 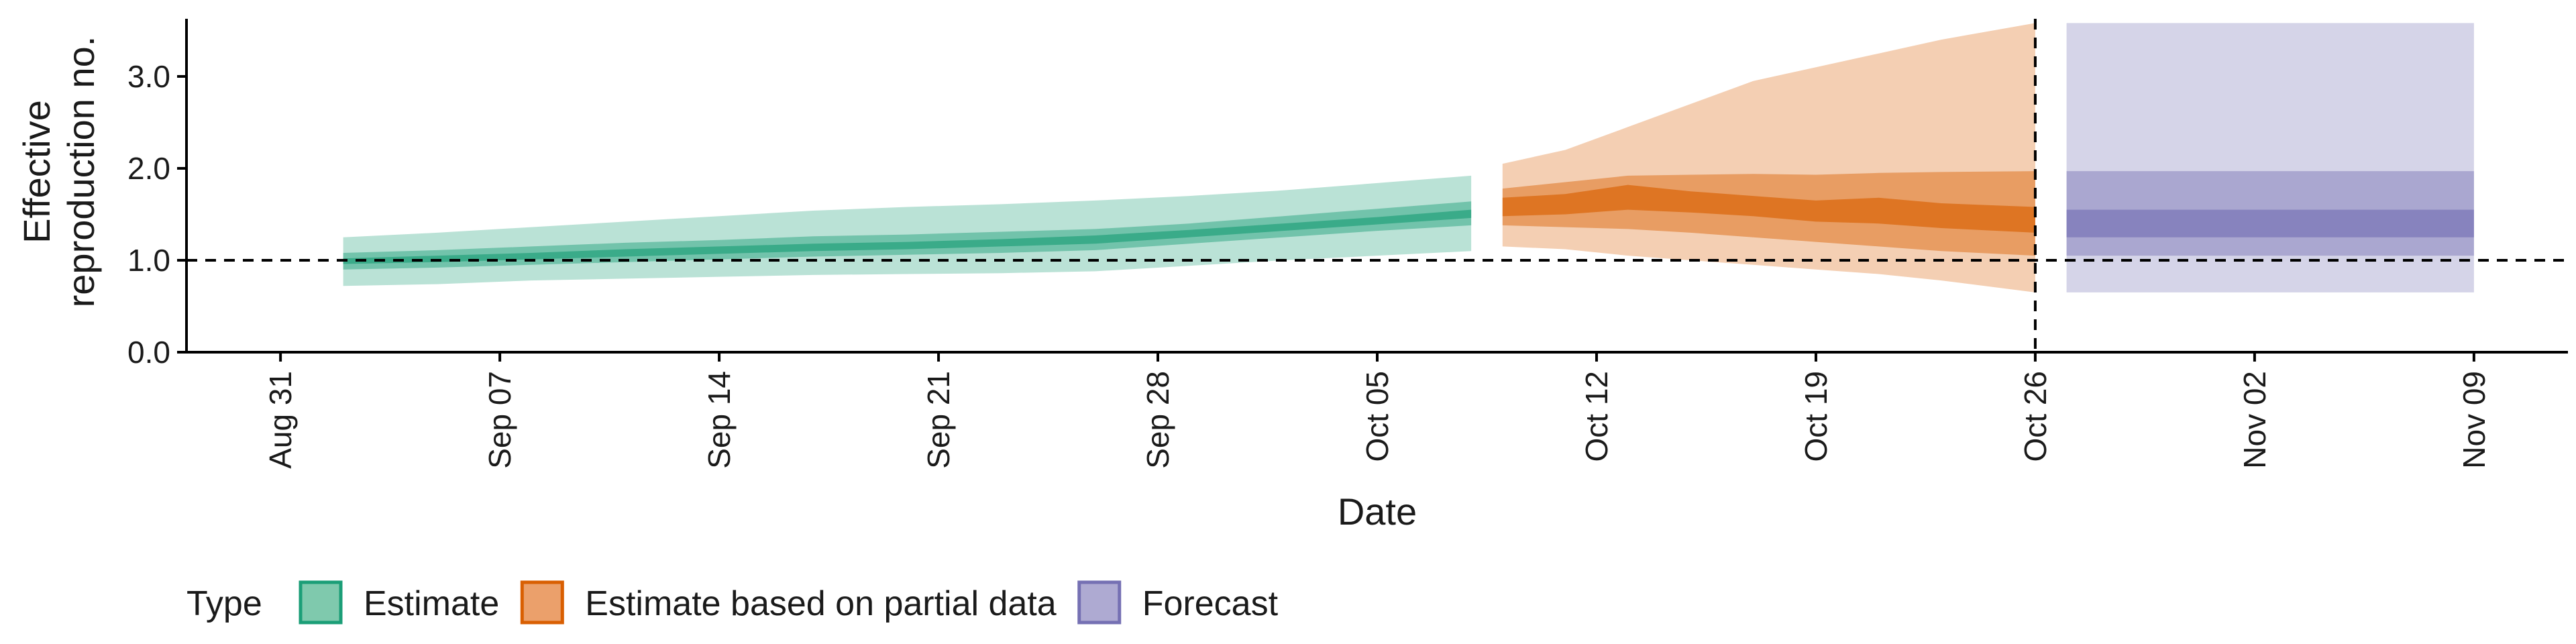 I want to click on y-tick-label-2: 2.0, so click(x=148, y=168).